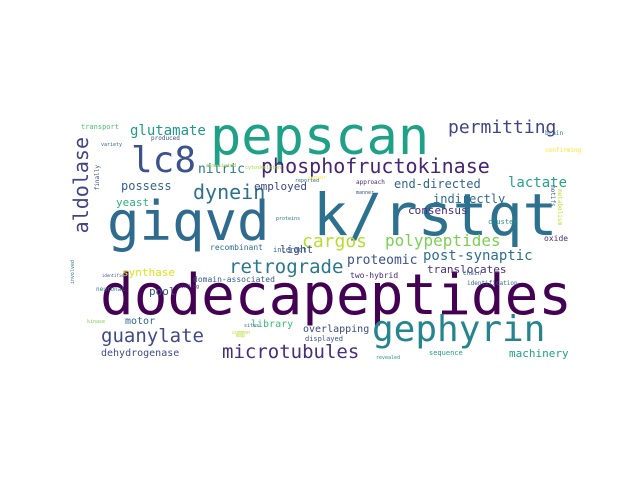 The image size is (640, 480). Describe the element at coordinates (188, 221) in the screenshot. I see `cloud-word-giqvd: giqvd` at that location.